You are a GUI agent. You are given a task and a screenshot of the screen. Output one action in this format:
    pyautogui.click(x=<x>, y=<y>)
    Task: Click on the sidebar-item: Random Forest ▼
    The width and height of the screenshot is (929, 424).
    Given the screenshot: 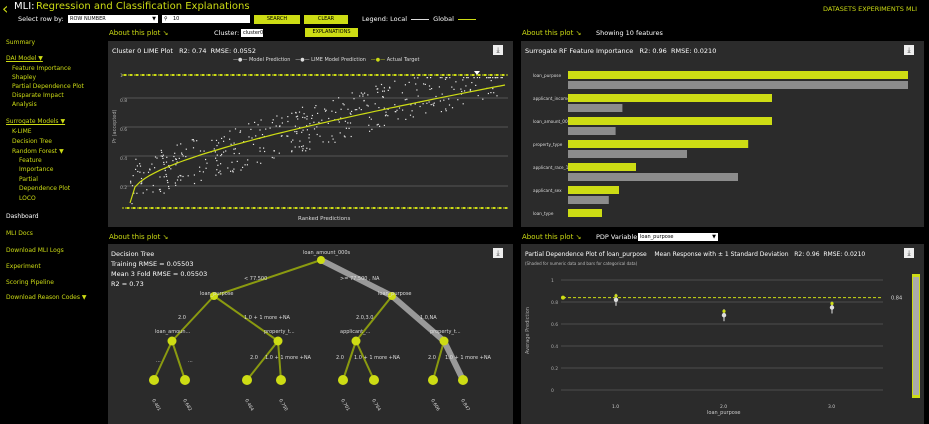 What is the action you would take?
    pyautogui.click(x=38, y=151)
    